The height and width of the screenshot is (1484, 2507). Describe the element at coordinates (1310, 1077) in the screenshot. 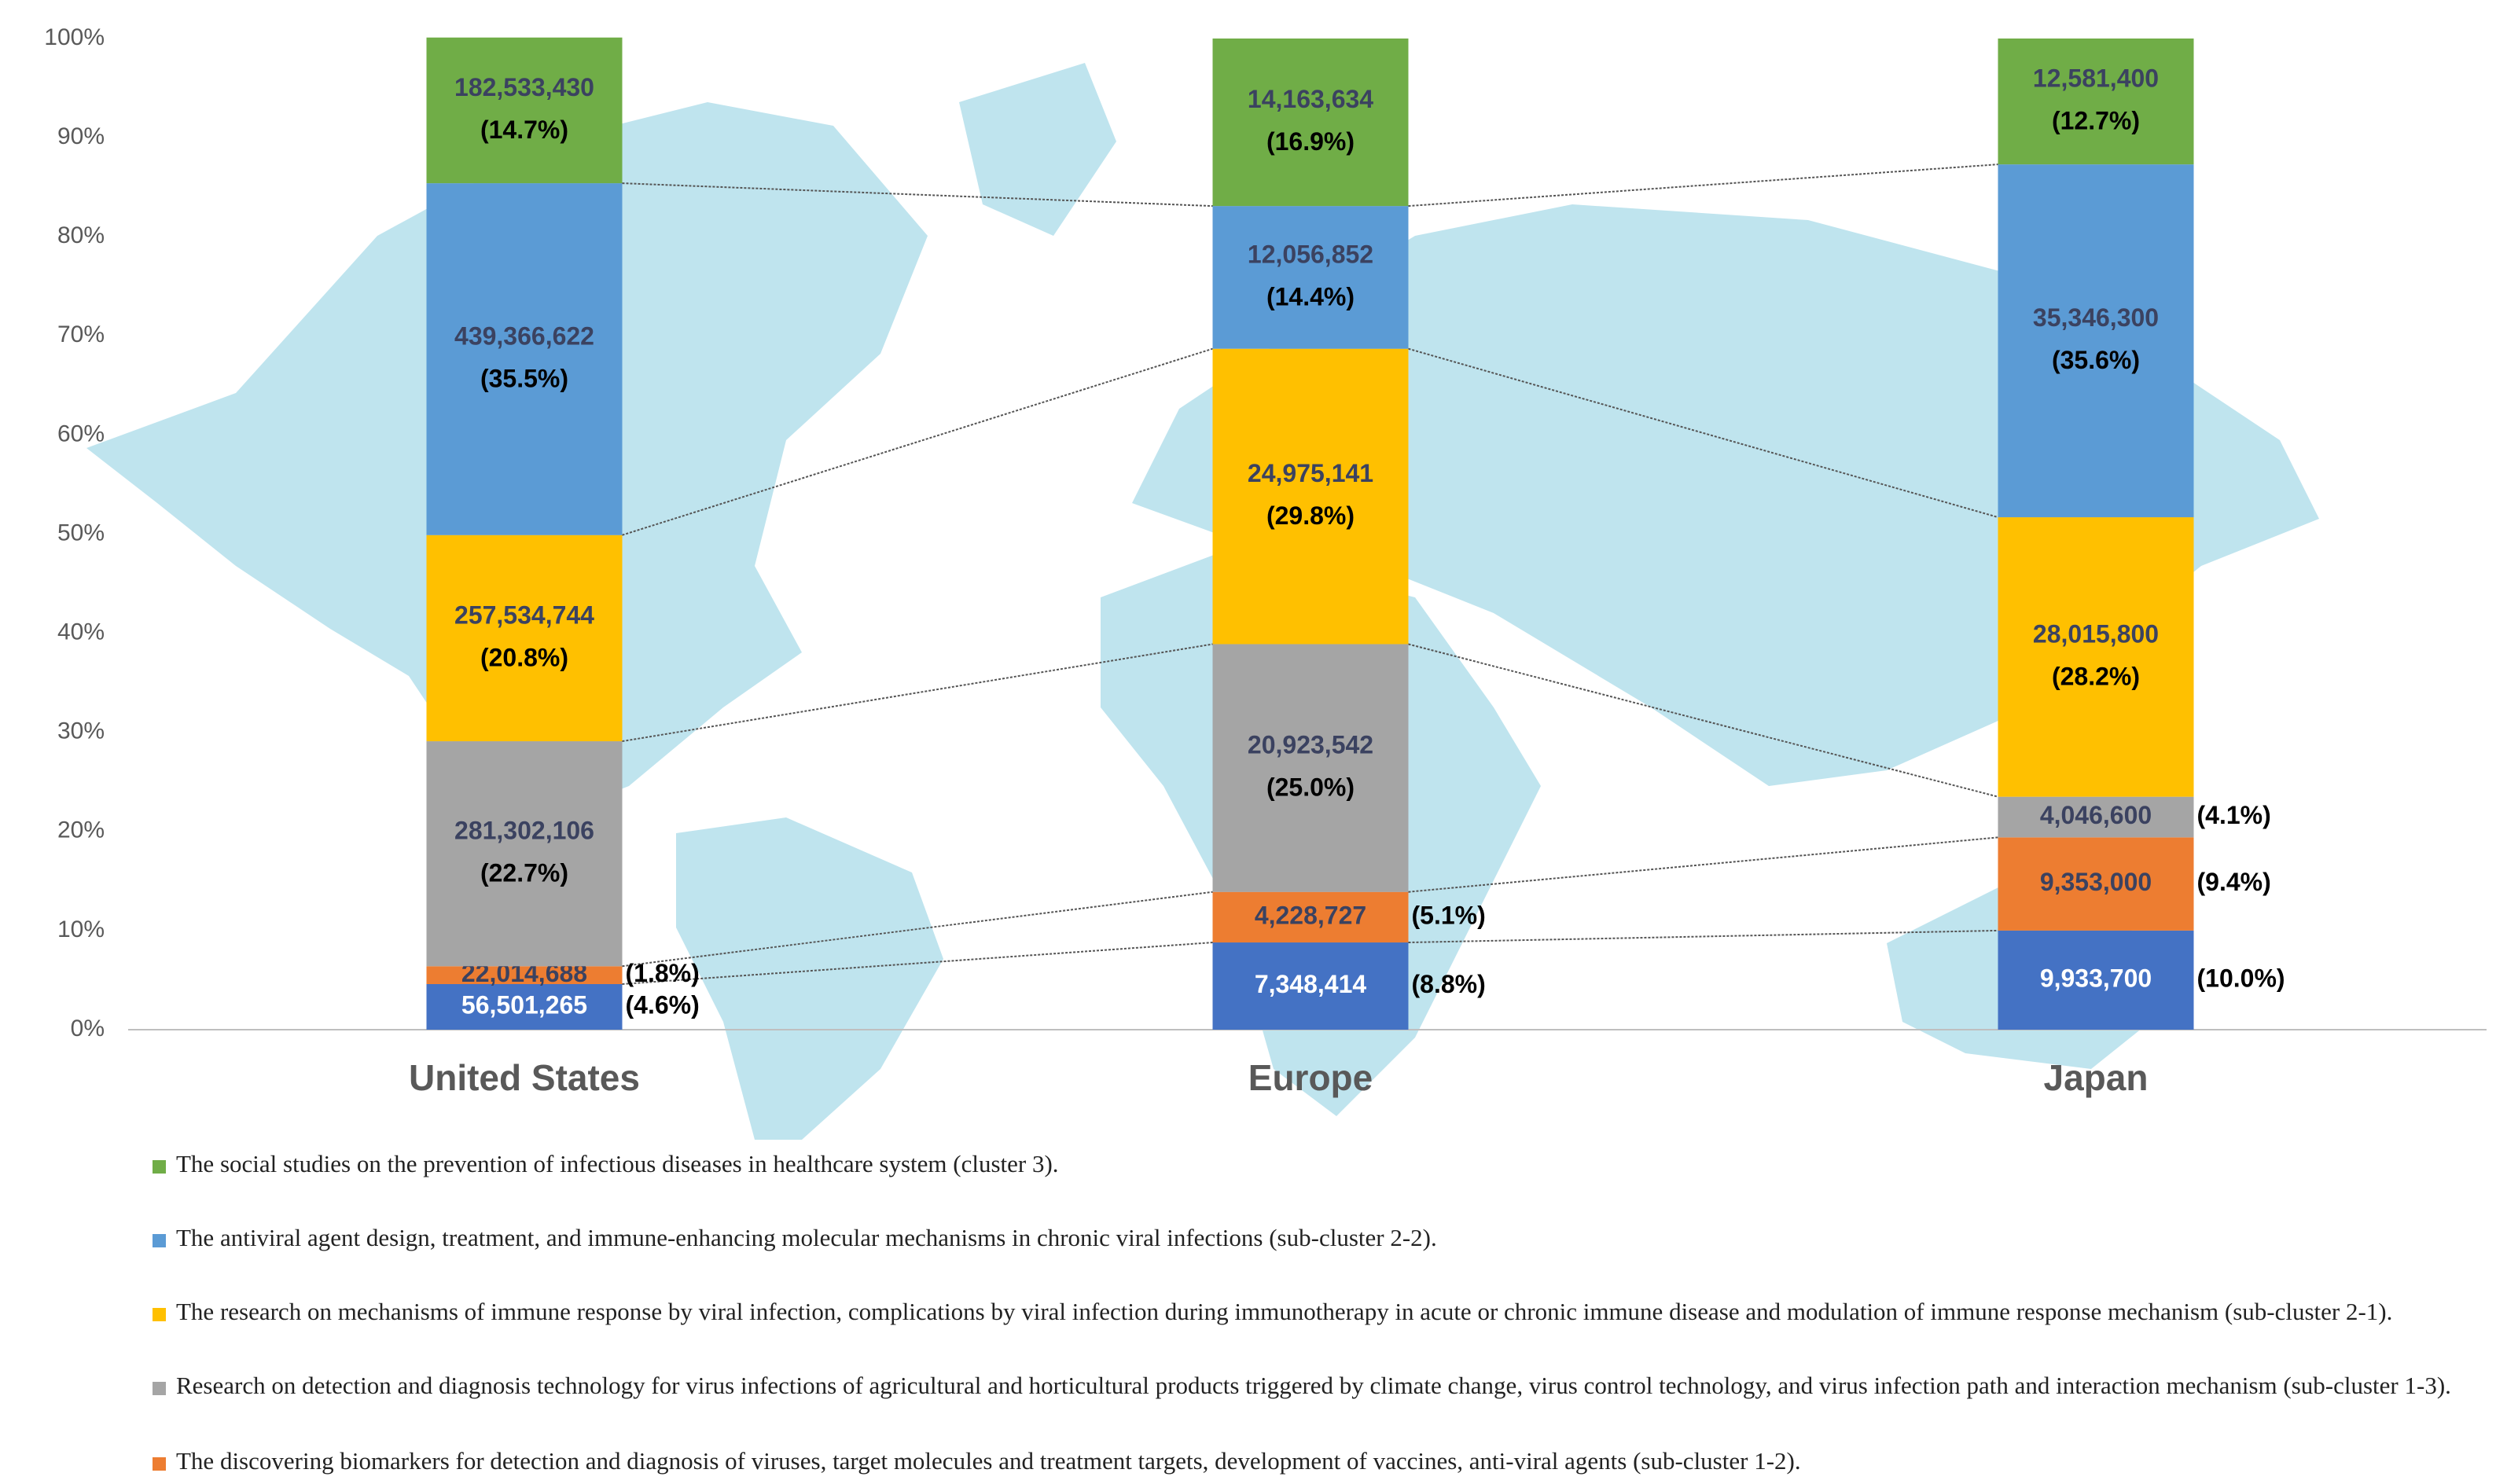

I see `x-tick-label: Europe` at that location.